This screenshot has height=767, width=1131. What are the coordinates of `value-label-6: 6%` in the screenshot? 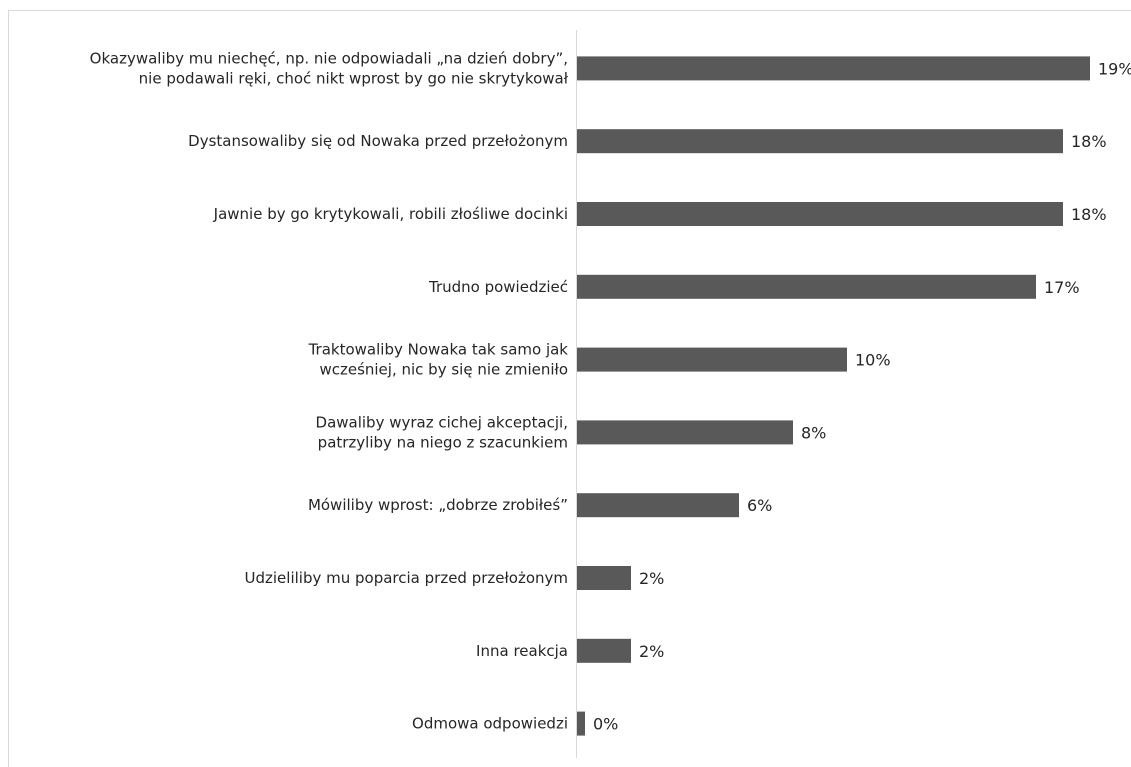 It's located at (759, 505).